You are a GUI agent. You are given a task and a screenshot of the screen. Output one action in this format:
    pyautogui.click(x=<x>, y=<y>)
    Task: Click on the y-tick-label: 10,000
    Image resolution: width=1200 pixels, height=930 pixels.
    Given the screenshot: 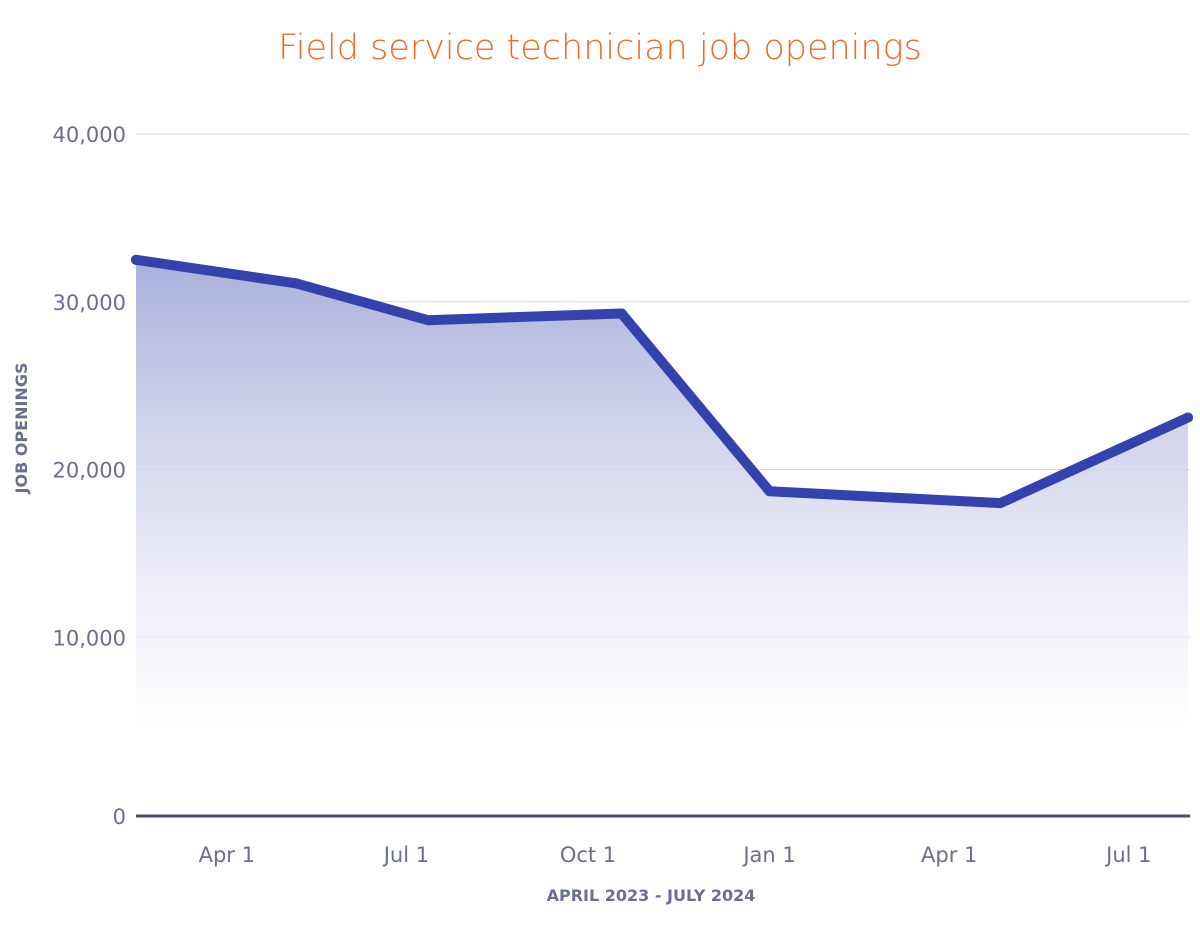 What is the action you would take?
    pyautogui.click(x=89, y=638)
    